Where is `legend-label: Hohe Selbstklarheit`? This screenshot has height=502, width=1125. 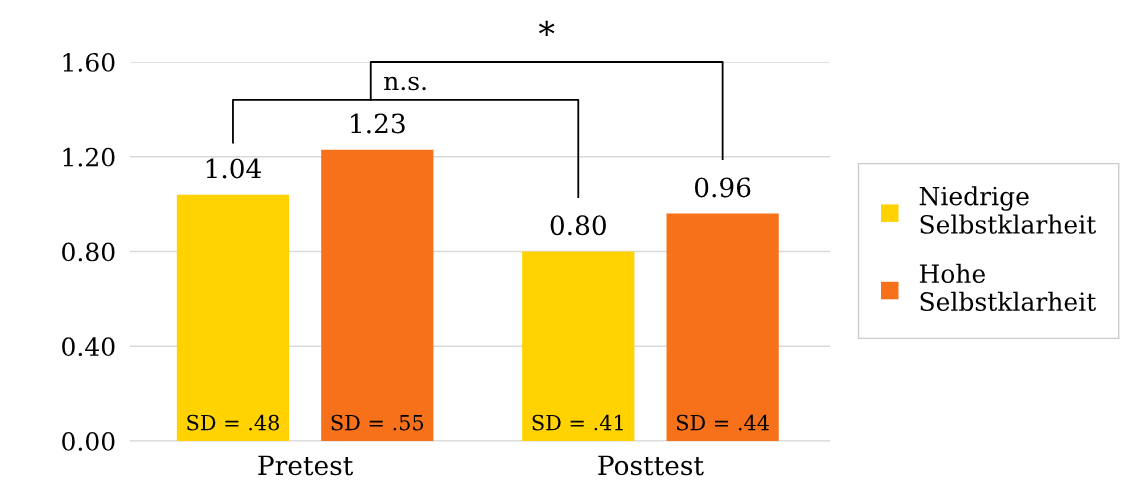
legend-label: Hohe Selbstklarheit is located at coordinates (1008, 287).